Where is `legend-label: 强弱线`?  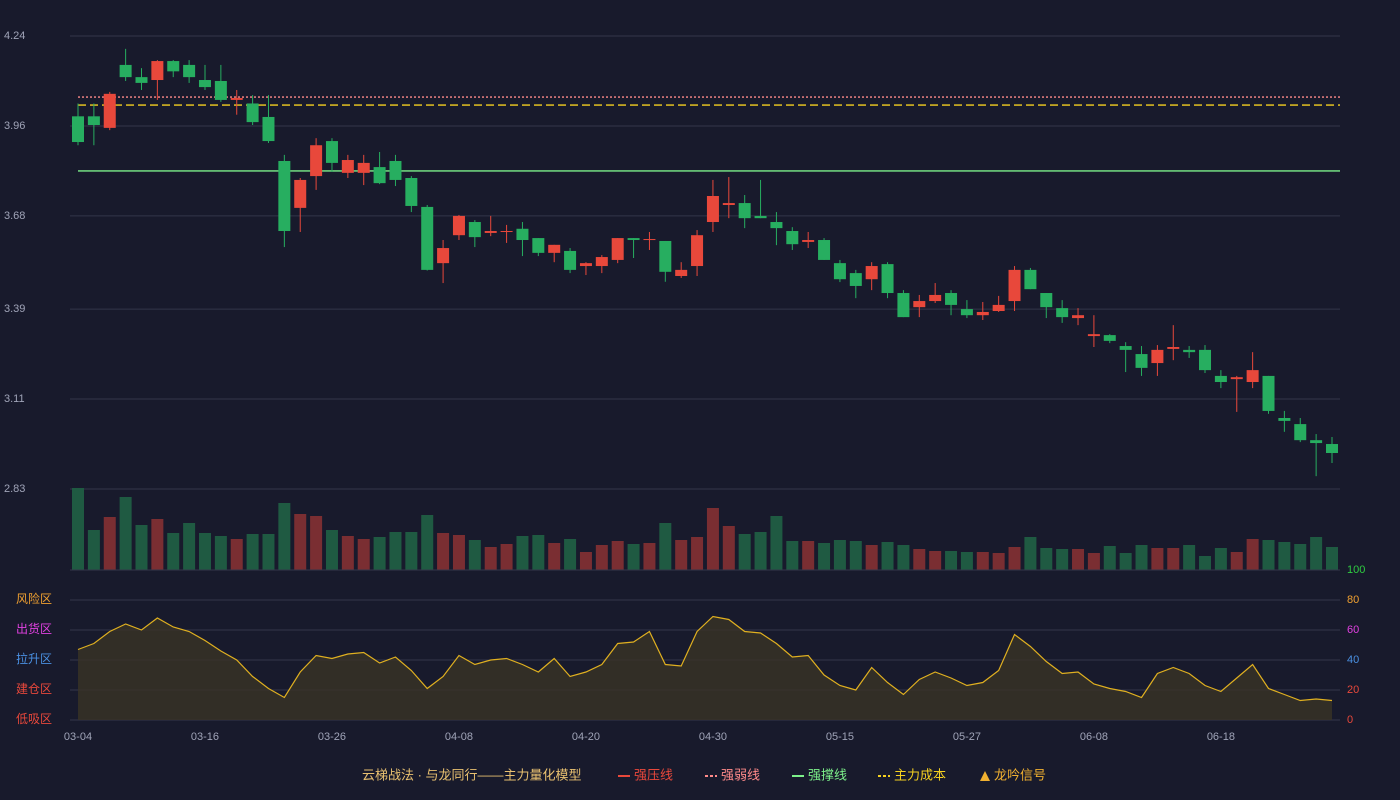
legend-label: 强弱线 is located at coordinates (740, 774).